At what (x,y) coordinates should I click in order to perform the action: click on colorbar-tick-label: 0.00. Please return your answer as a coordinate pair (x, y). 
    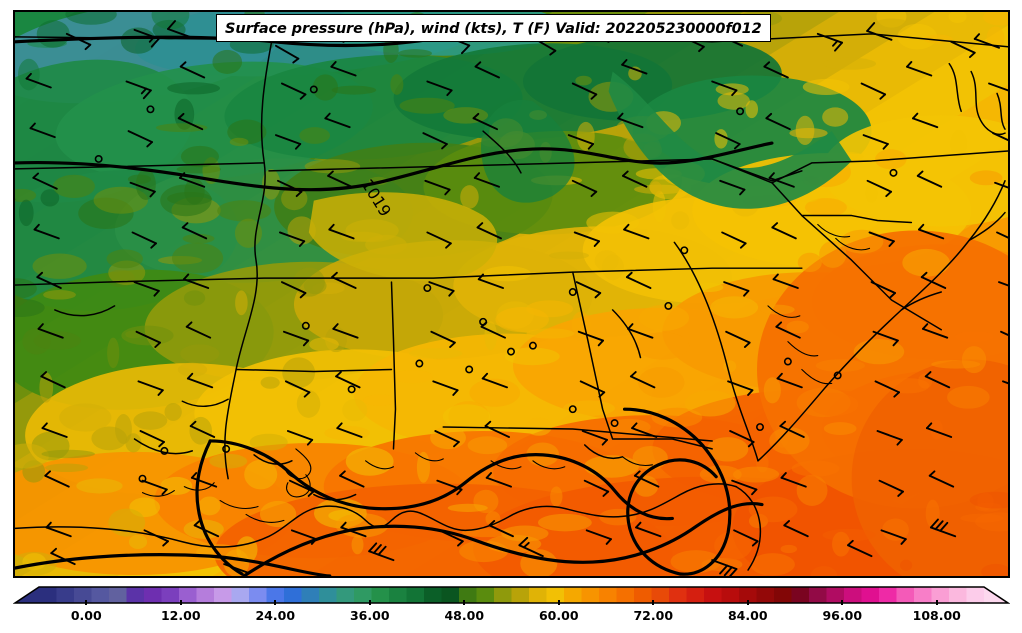
    Looking at the image, I should click on (86, 615).